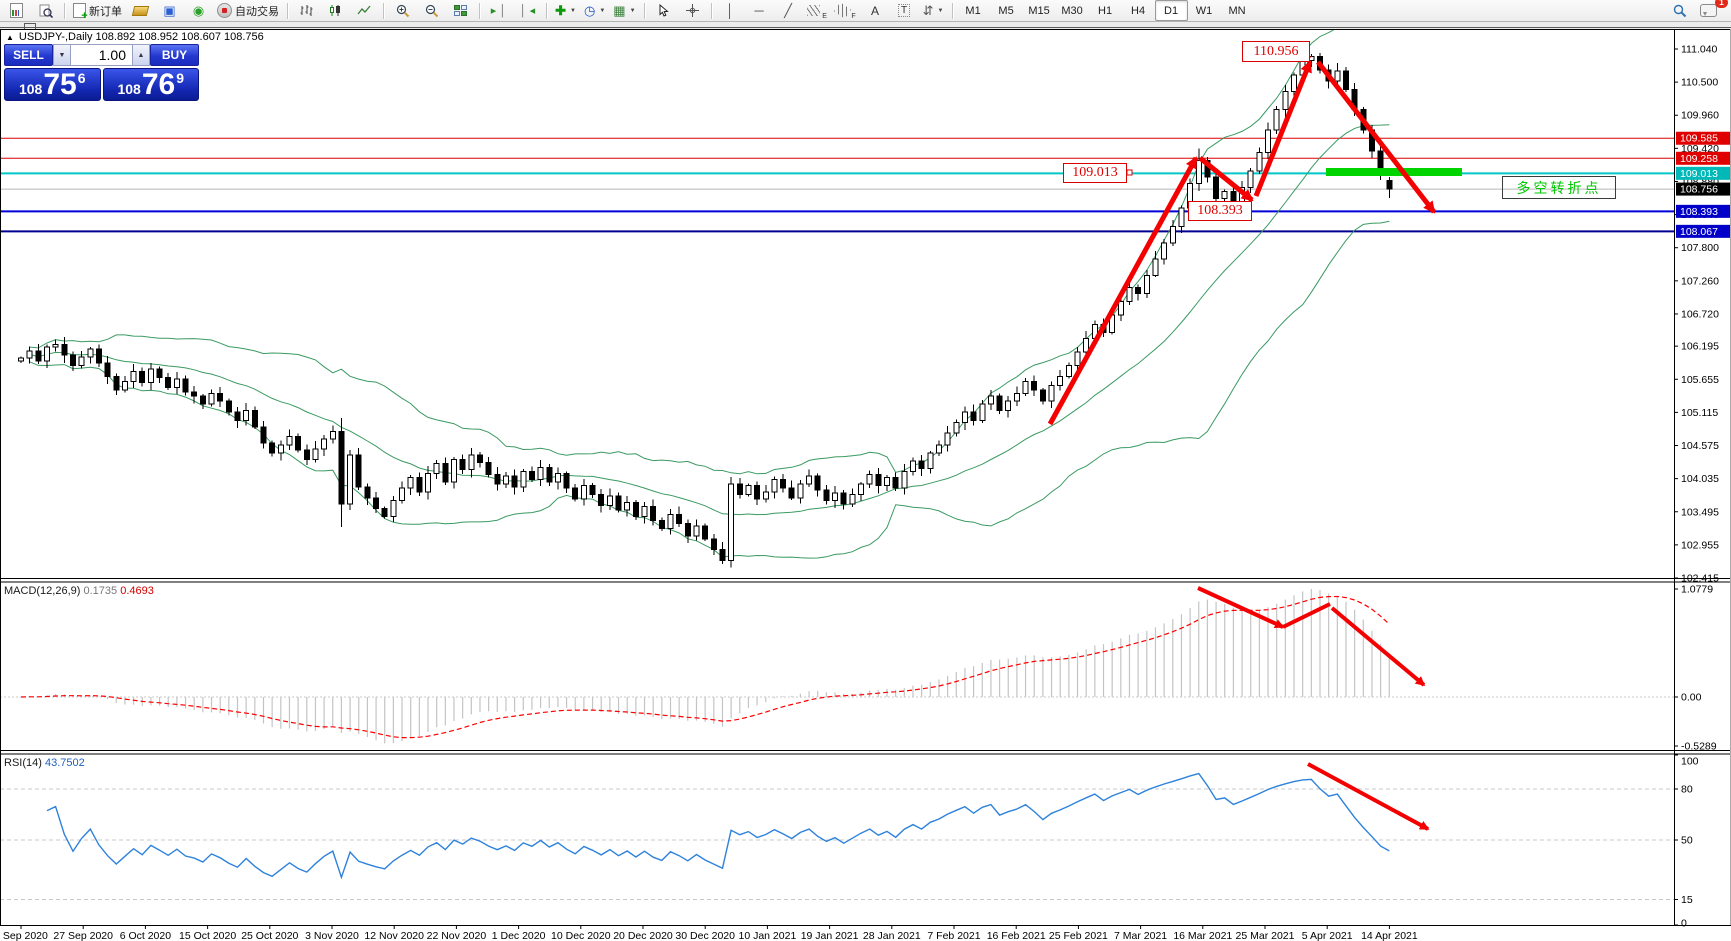  What do you see at coordinates (498, 11) in the screenshot?
I see `auto-scroll-button: ▸ │` at bounding box center [498, 11].